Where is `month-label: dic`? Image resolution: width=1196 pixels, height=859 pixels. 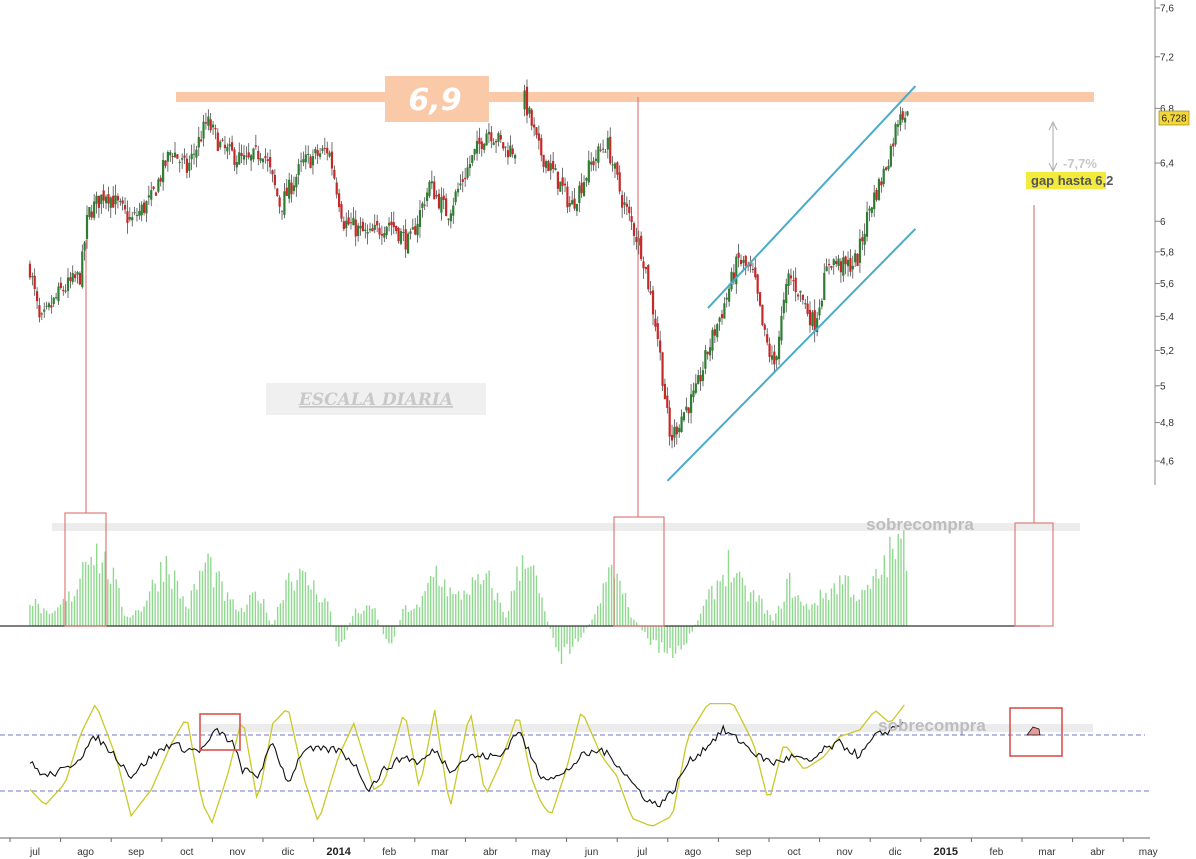
month-label: dic is located at coordinates (288, 852).